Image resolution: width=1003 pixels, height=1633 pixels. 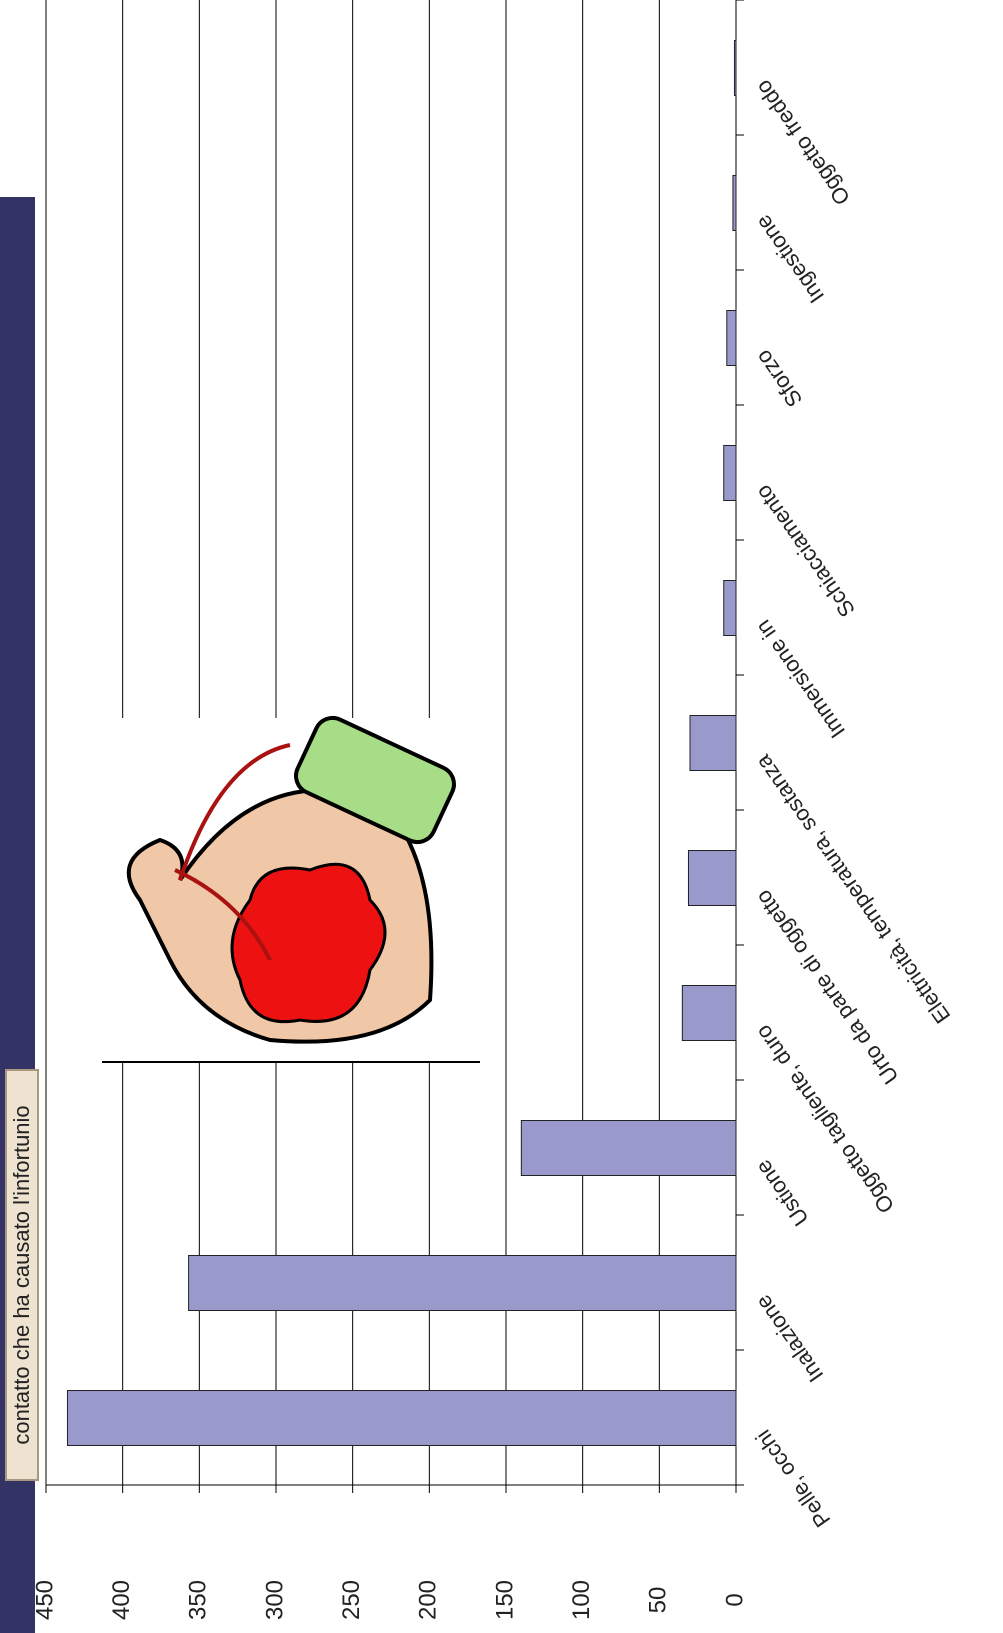 What do you see at coordinates (658, 1600) in the screenshot?
I see `value-tick-label: 50` at bounding box center [658, 1600].